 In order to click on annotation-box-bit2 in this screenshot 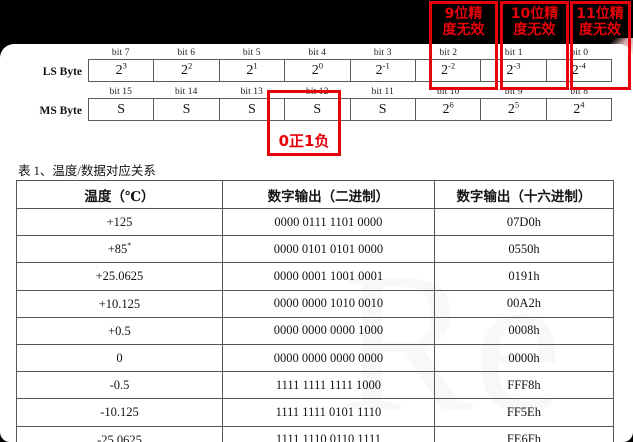, I will do `click(463, 45)`.